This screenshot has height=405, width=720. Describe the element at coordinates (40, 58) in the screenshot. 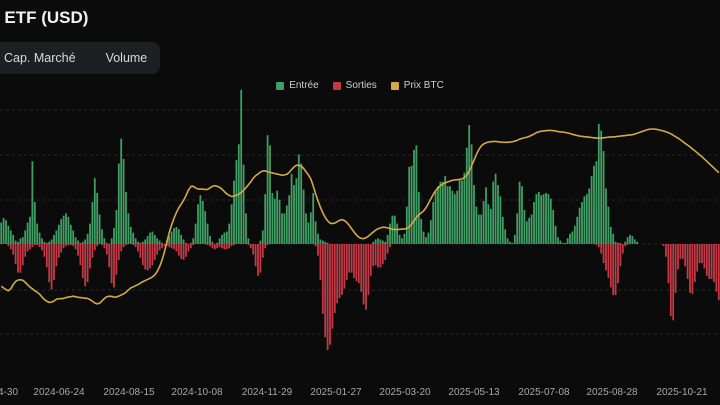

I see `tab-market-cap: Cap. Marché` at that location.